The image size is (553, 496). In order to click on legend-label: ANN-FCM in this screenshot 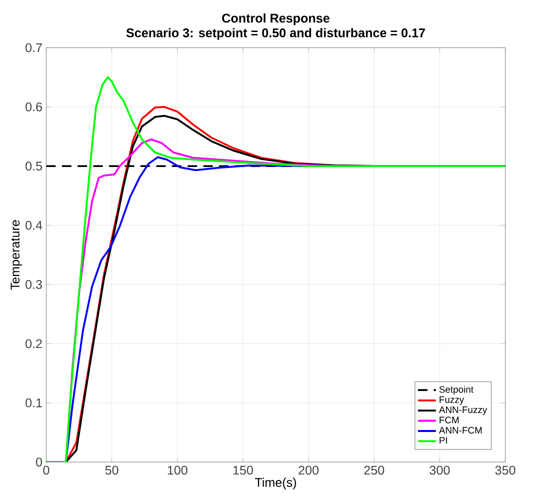, I will do `click(460, 430)`.